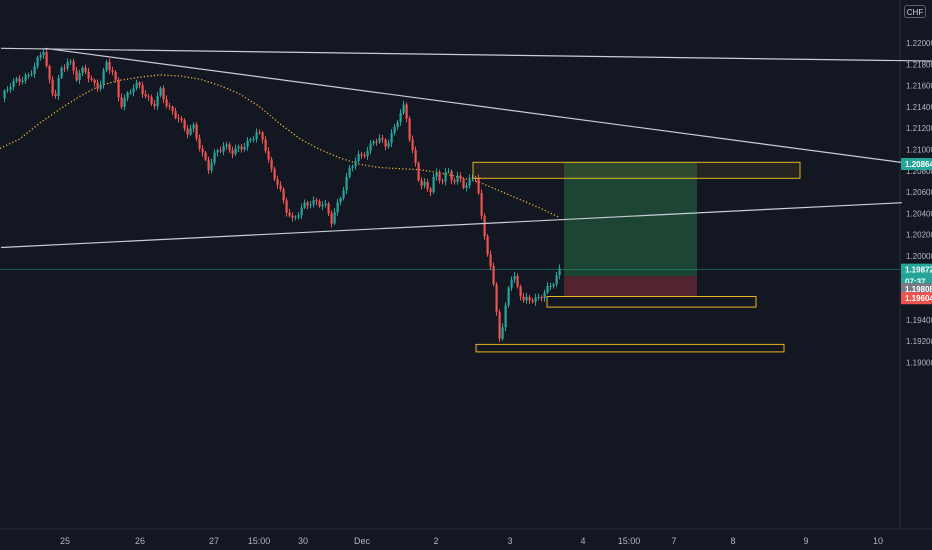 The height and width of the screenshot is (550, 932). What do you see at coordinates (919, 341) in the screenshot?
I see `price-tick-label: 1.19200` at bounding box center [919, 341].